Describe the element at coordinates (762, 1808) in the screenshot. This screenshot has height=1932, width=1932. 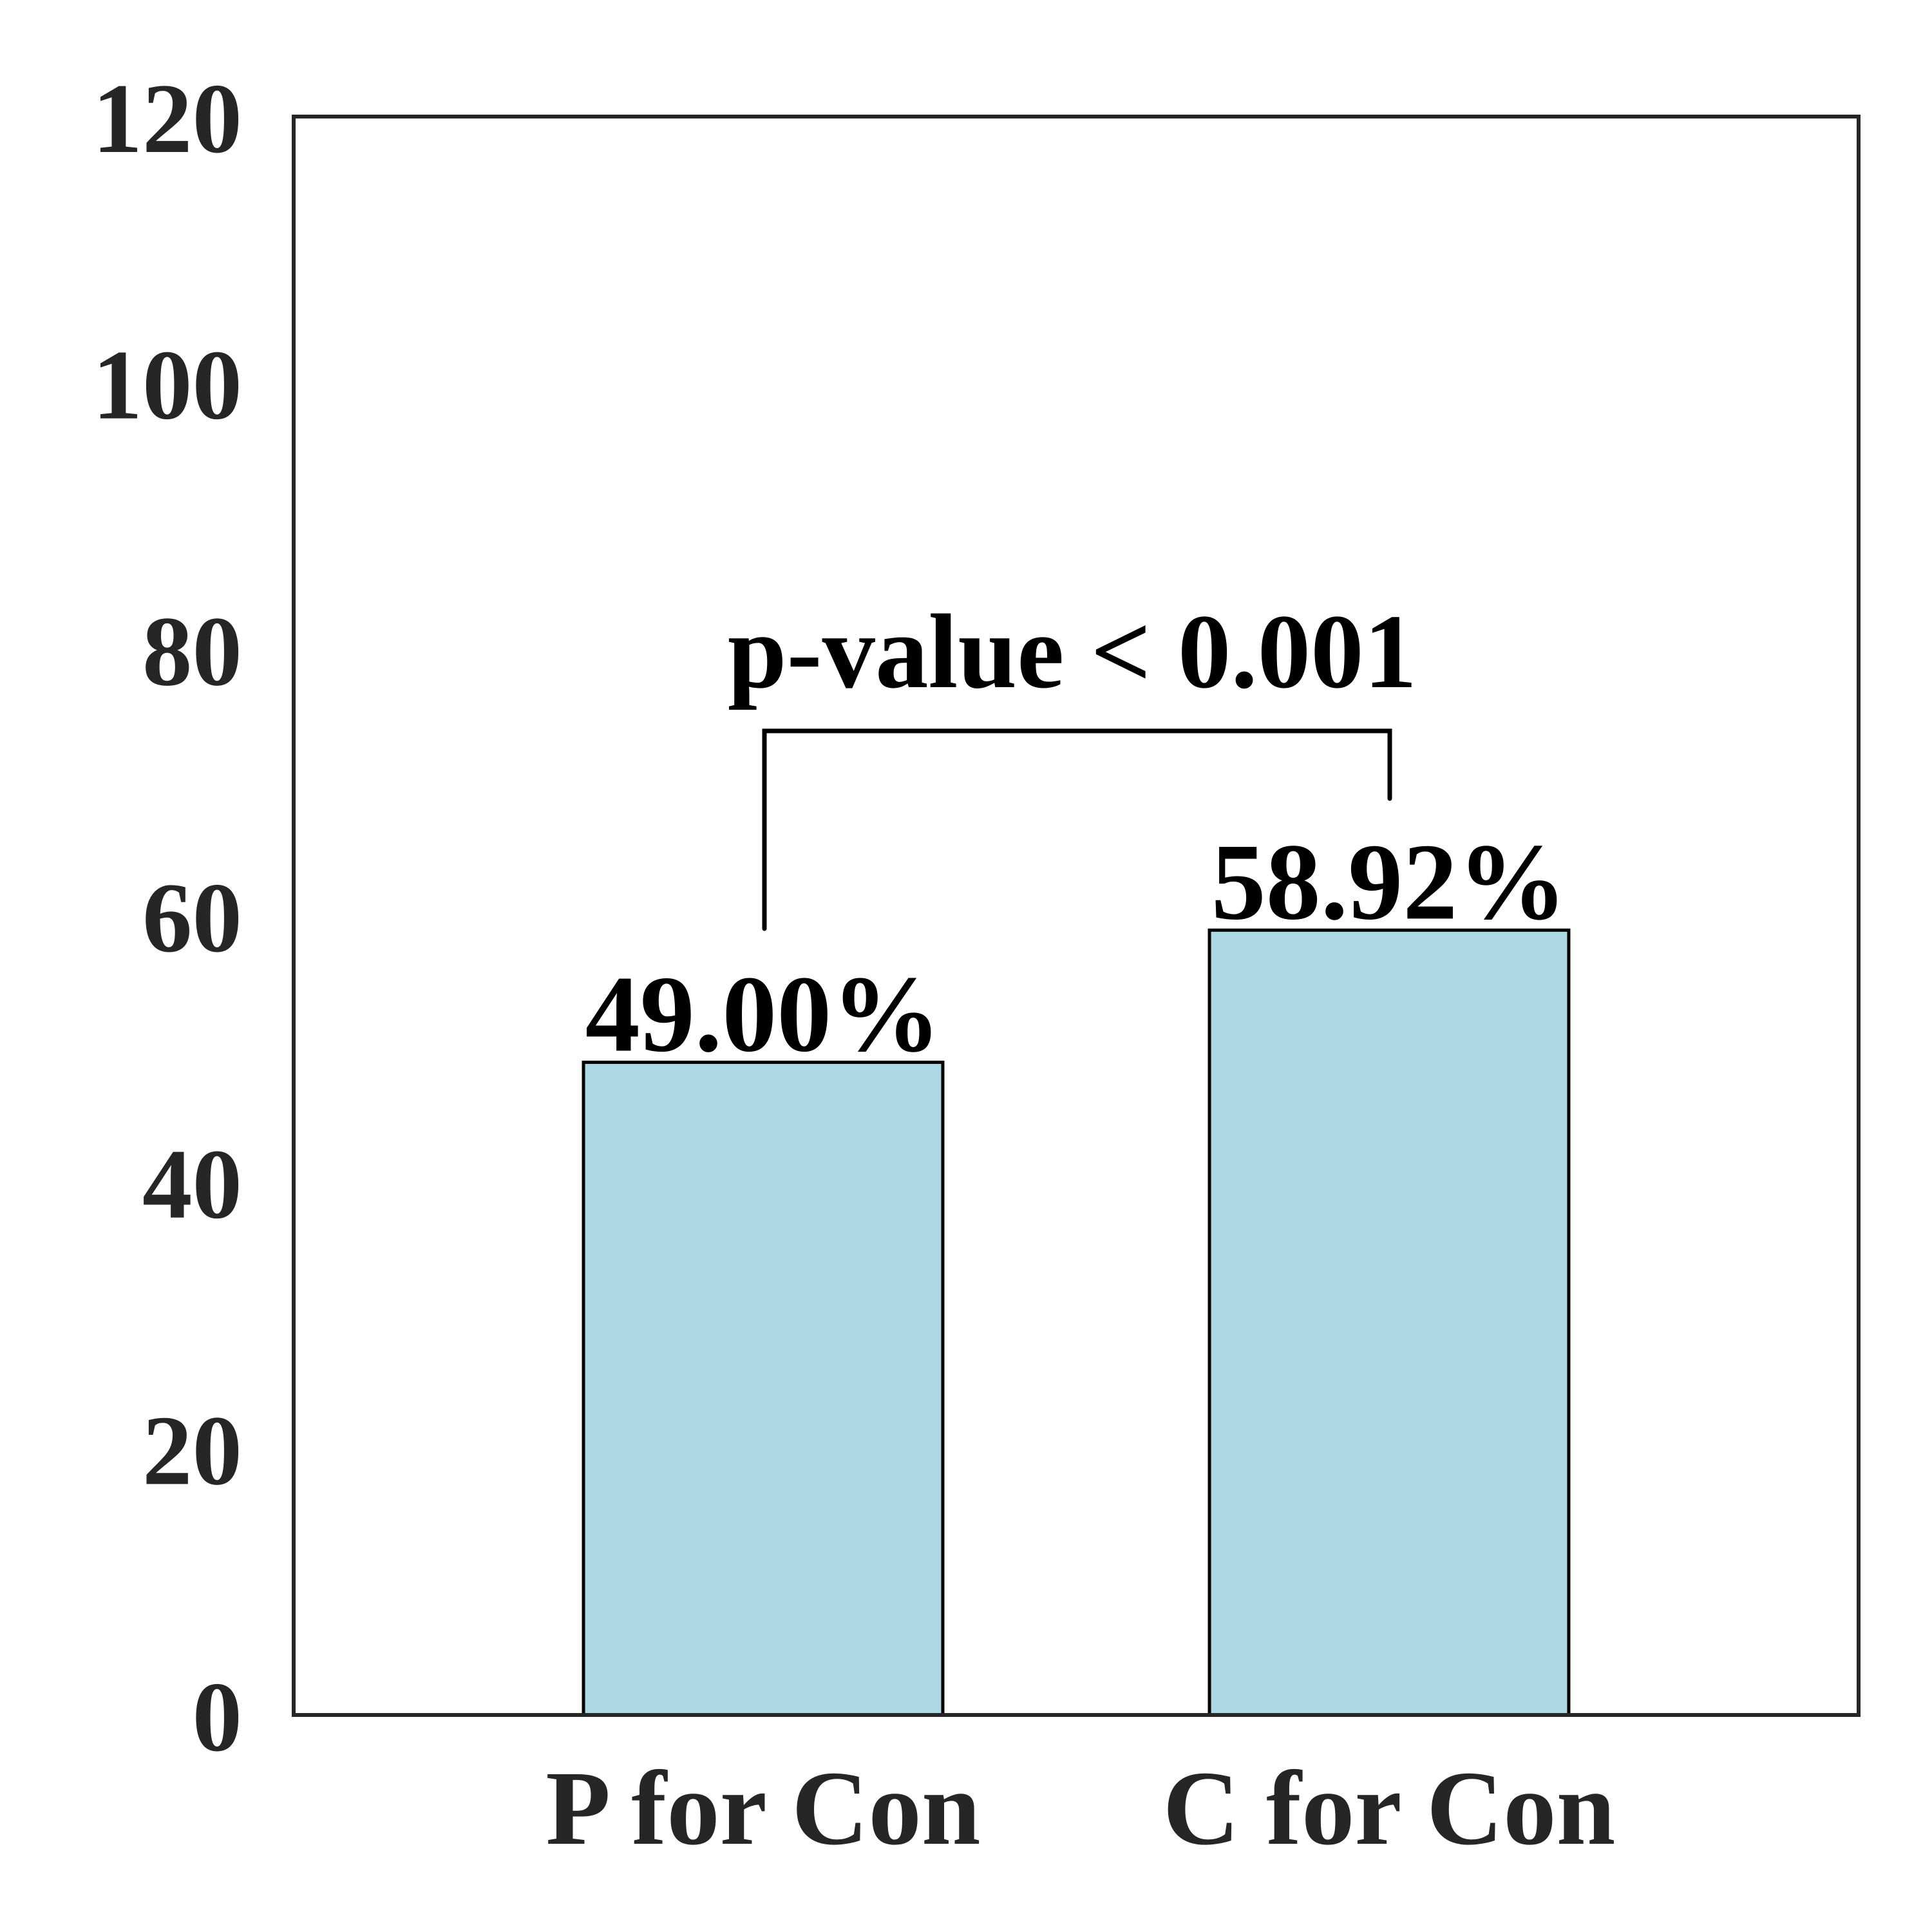
I see `x-tick-label: P for Con` at that location.